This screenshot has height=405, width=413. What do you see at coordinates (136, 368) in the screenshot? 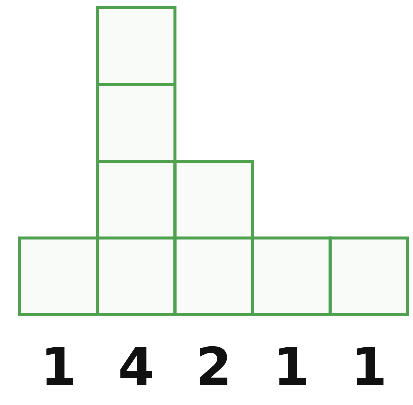
I see `data-label: 4` at bounding box center [136, 368].